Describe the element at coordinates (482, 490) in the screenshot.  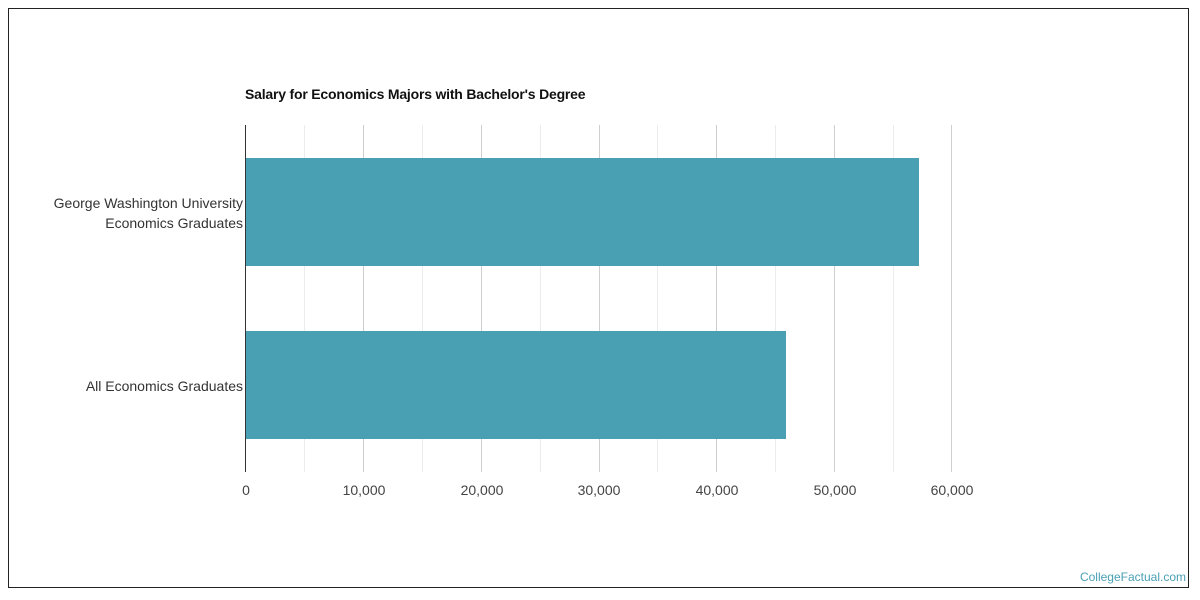
I see `x-tick-label: 20,000` at that location.